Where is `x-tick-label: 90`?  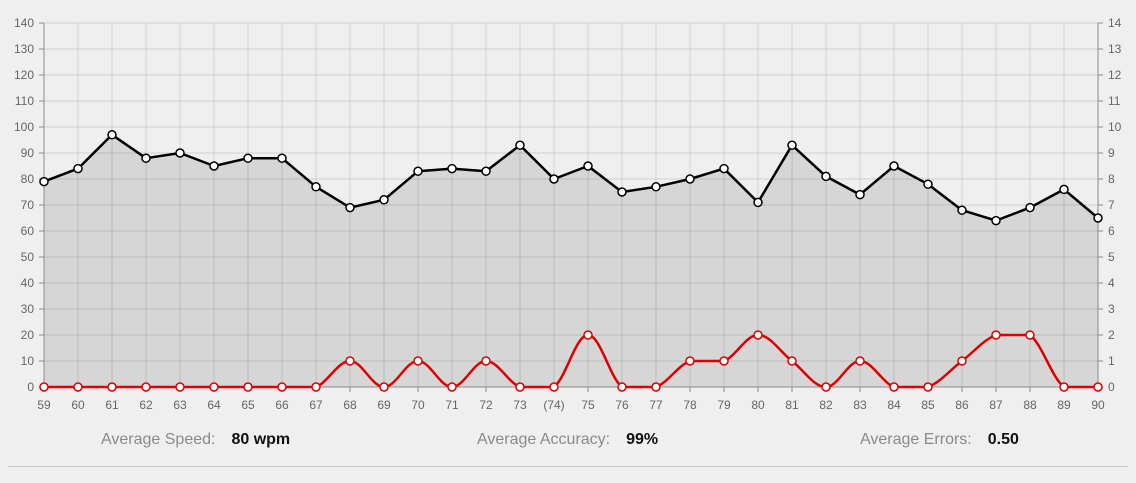 x-tick-label: 90 is located at coordinates (1098, 405).